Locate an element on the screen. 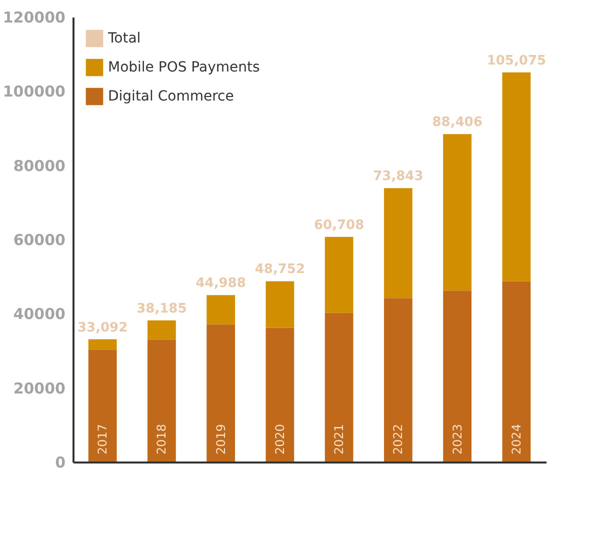  y-tick-label: 60000 is located at coordinates (39, 240).